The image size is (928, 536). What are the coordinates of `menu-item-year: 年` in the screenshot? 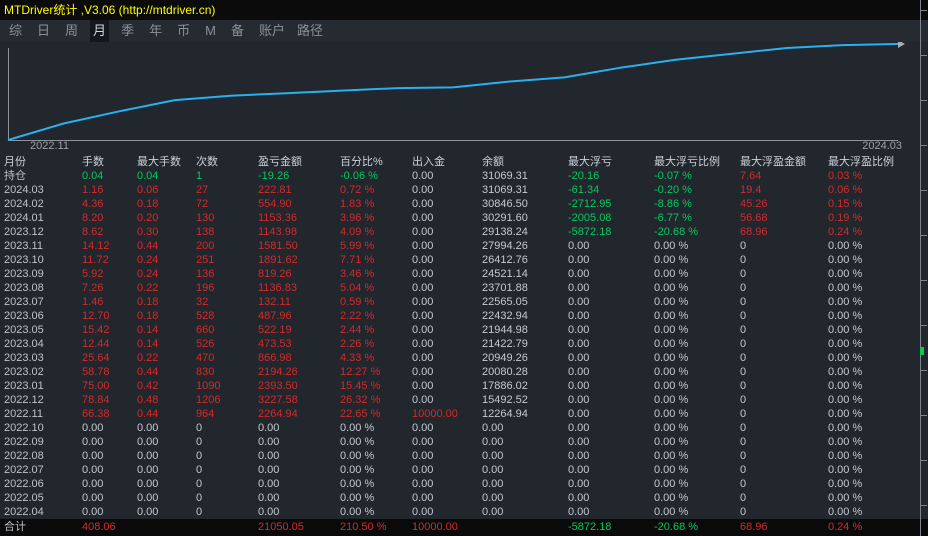 It's located at (156, 30).